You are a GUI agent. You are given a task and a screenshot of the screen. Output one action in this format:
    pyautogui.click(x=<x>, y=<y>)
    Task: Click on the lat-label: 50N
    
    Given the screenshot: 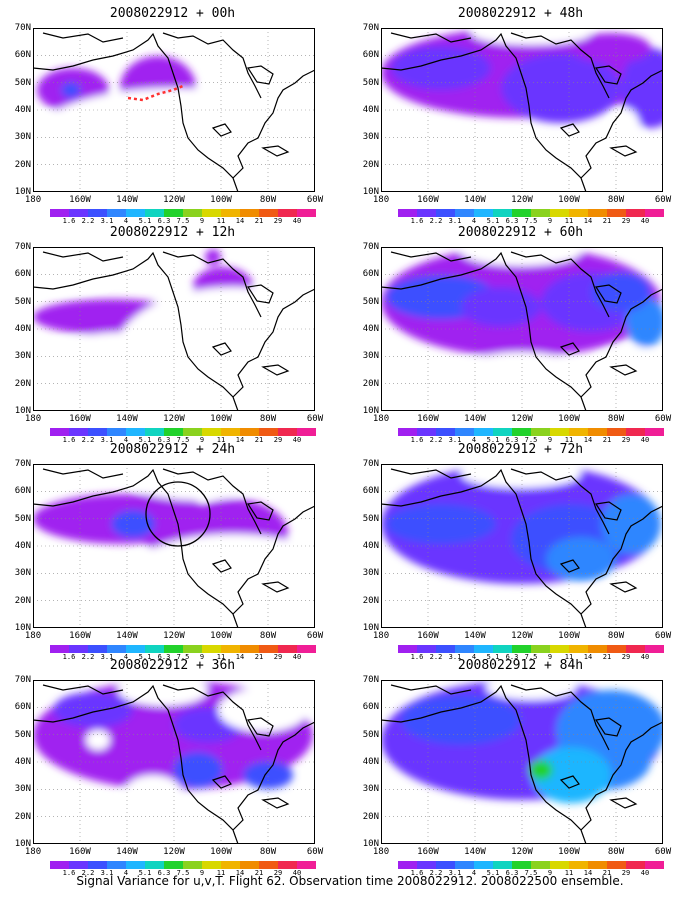 What is the action you would take?
    pyautogui.click(x=22, y=518)
    